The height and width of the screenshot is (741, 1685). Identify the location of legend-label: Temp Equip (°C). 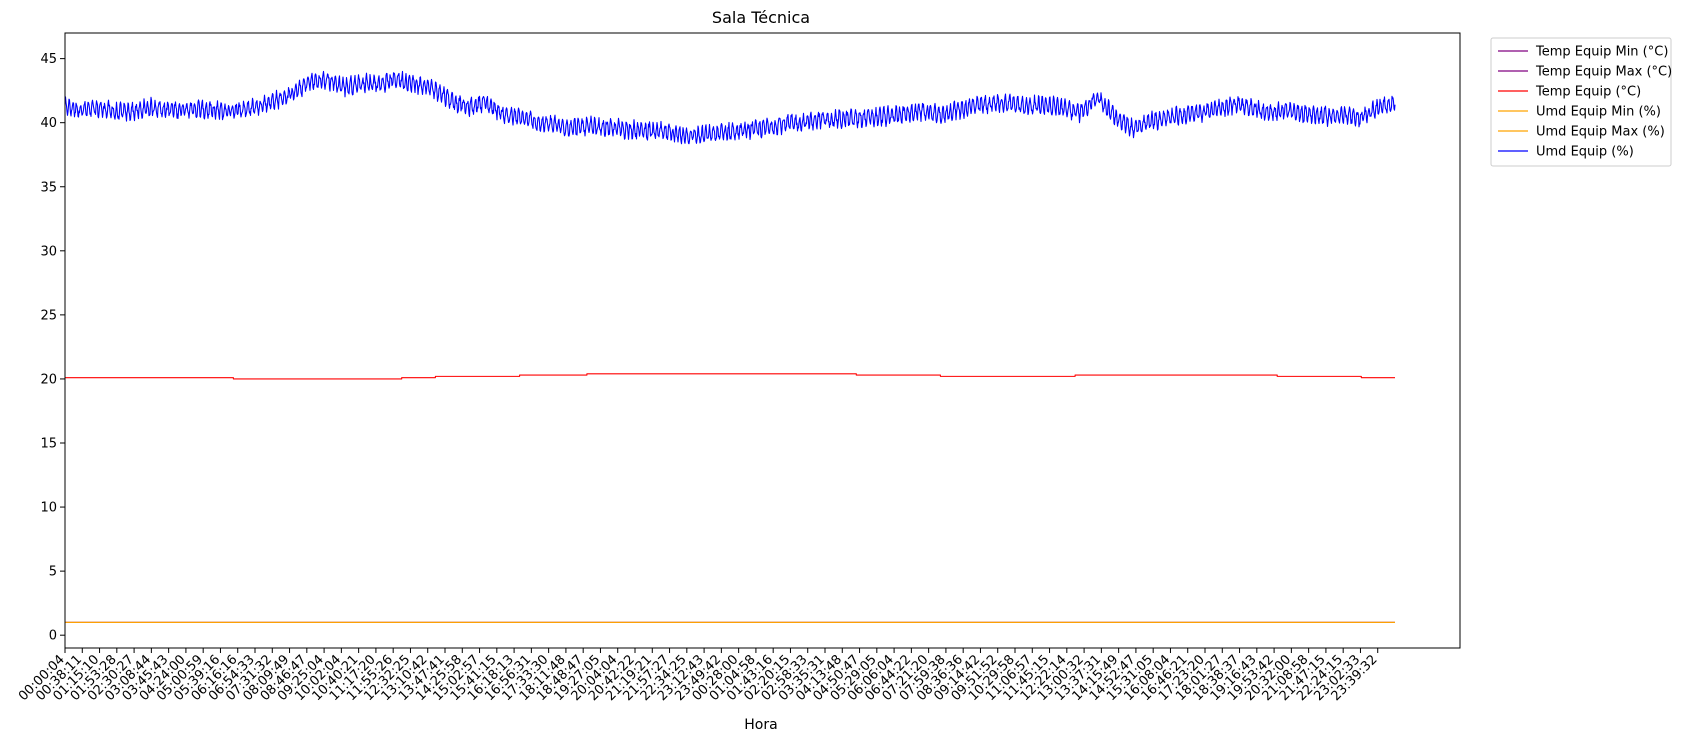
(1588, 92).